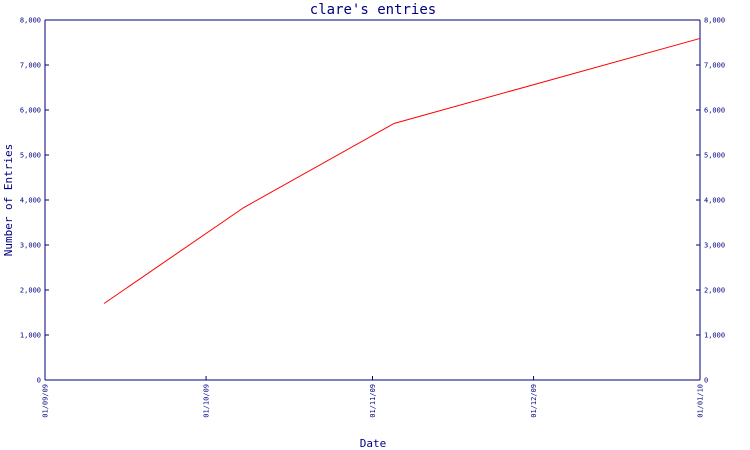 The height and width of the screenshot is (450, 750). I want to click on x-tick-label: 01/11/09, so click(373, 401).